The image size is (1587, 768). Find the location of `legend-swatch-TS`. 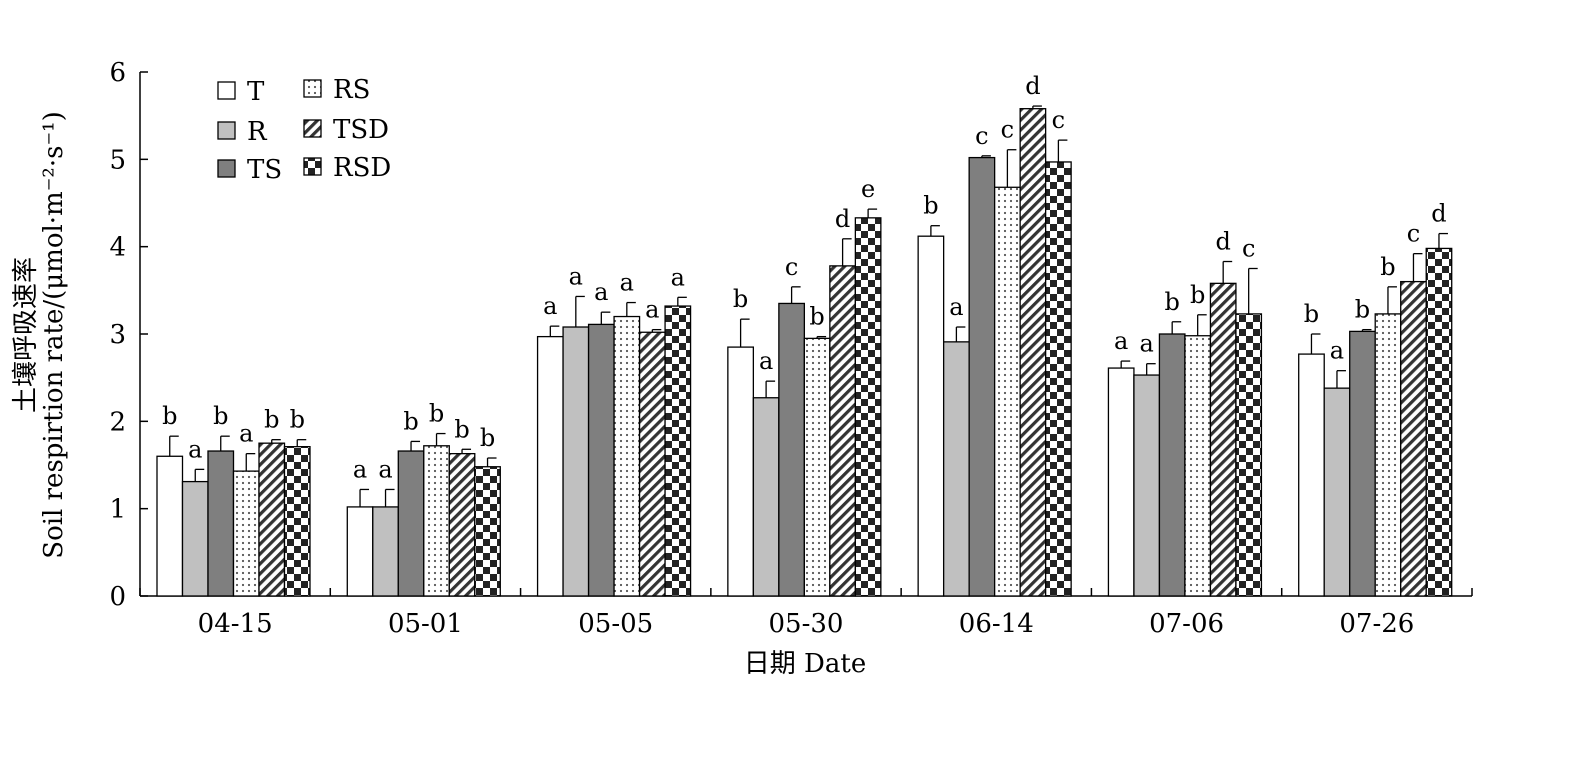

legend-swatch-TS is located at coordinates (226, 168).